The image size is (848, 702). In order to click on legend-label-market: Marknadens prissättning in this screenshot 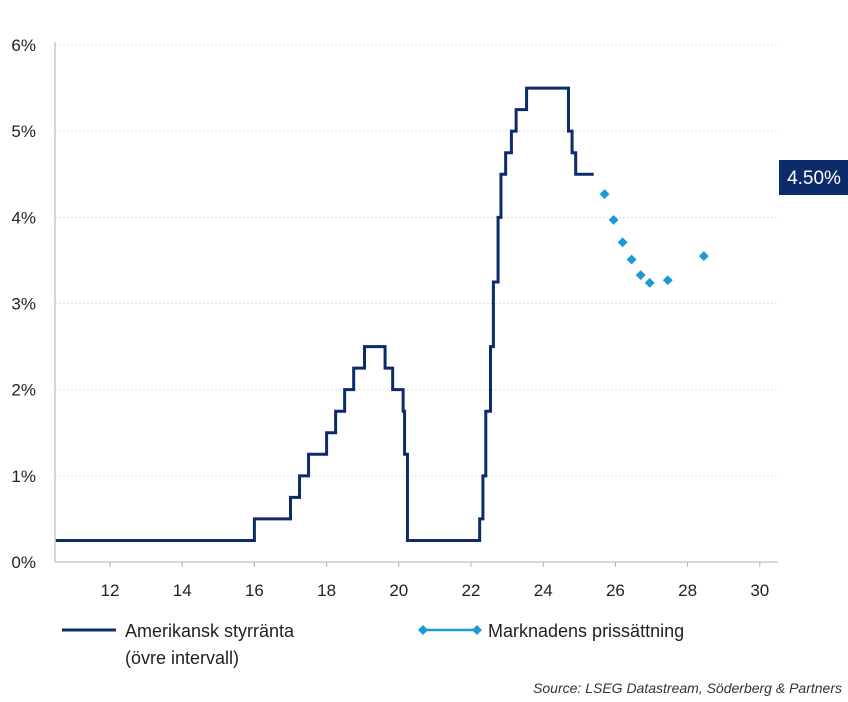, I will do `click(586, 631)`.